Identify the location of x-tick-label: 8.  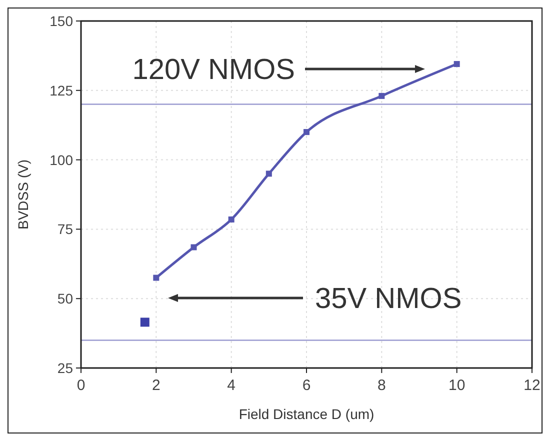
(381, 385).